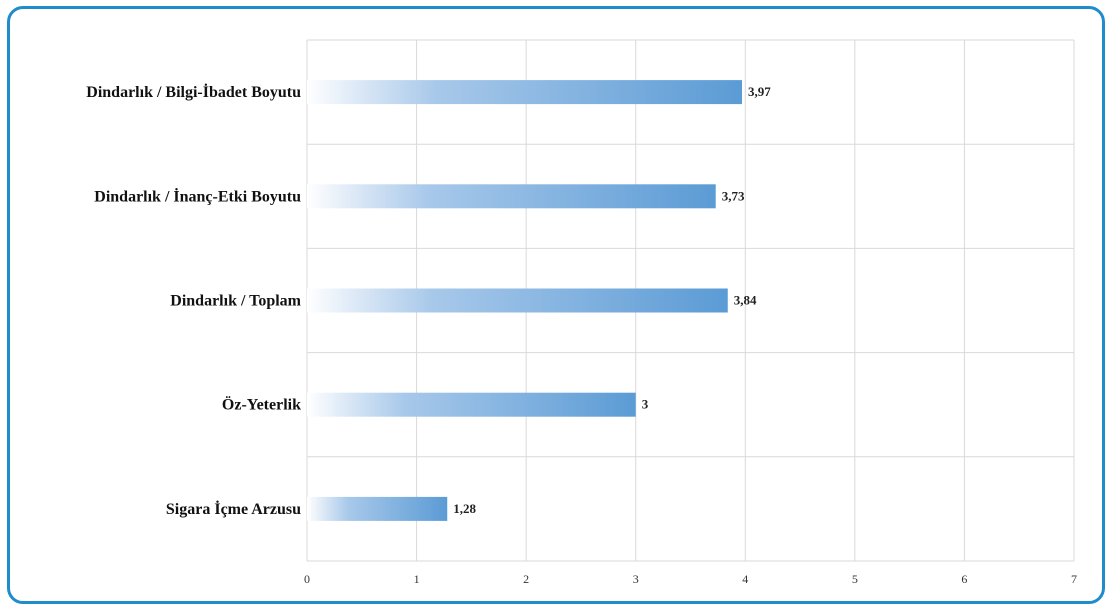 The height and width of the screenshot is (613, 1116). Describe the element at coordinates (759, 91) in the screenshot. I see `data-label-0: 3,97` at that location.